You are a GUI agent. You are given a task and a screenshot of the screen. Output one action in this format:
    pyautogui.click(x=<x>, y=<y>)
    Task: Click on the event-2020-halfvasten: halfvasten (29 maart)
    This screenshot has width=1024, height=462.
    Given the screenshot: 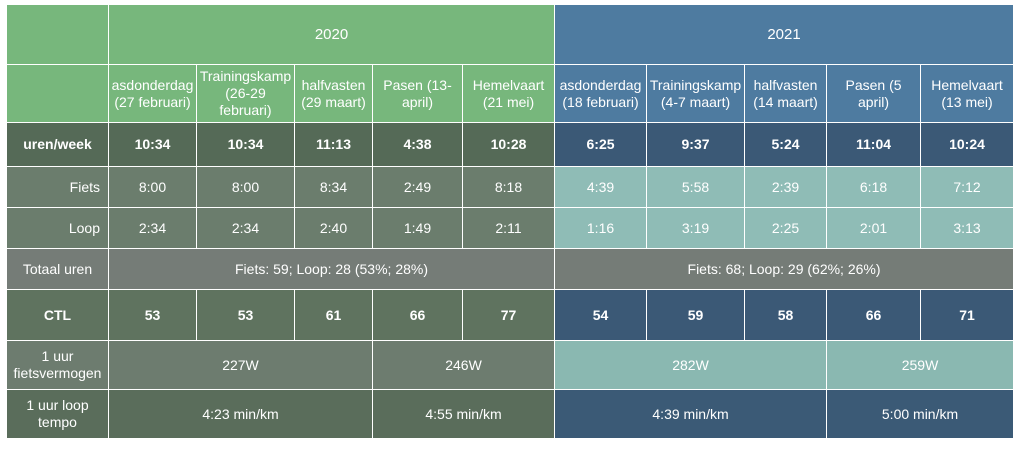 What is the action you would take?
    pyautogui.click(x=333, y=93)
    